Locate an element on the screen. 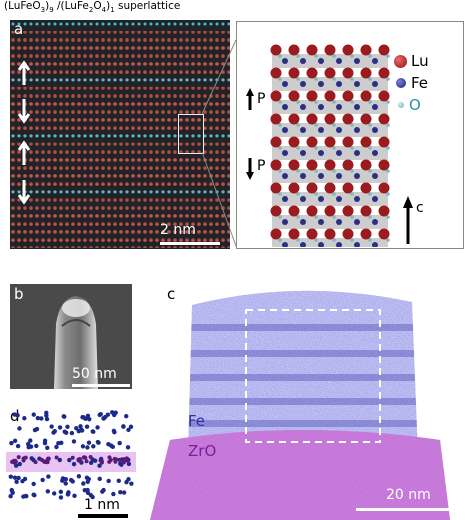 This screenshot has width=474, height=520. legend: Lu Fe O is located at coordinates (430, 83).